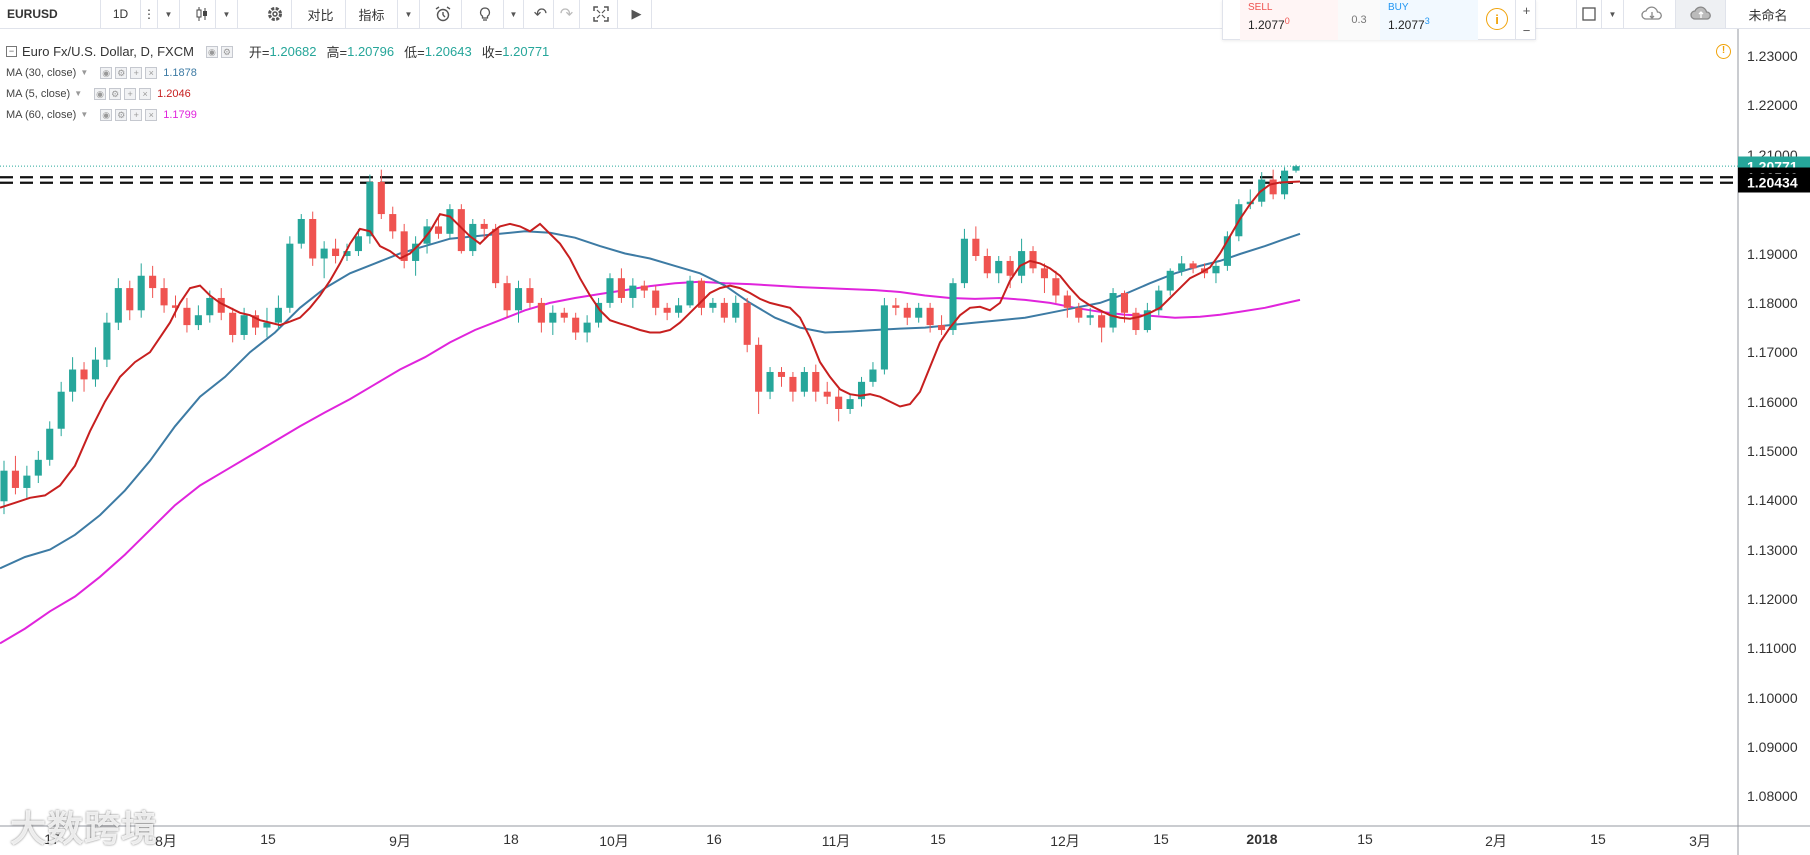 The image size is (1810, 855). What do you see at coordinates (1526, 30) in the screenshot?
I see `minus-button: −` at bounding box center [1526, 30].